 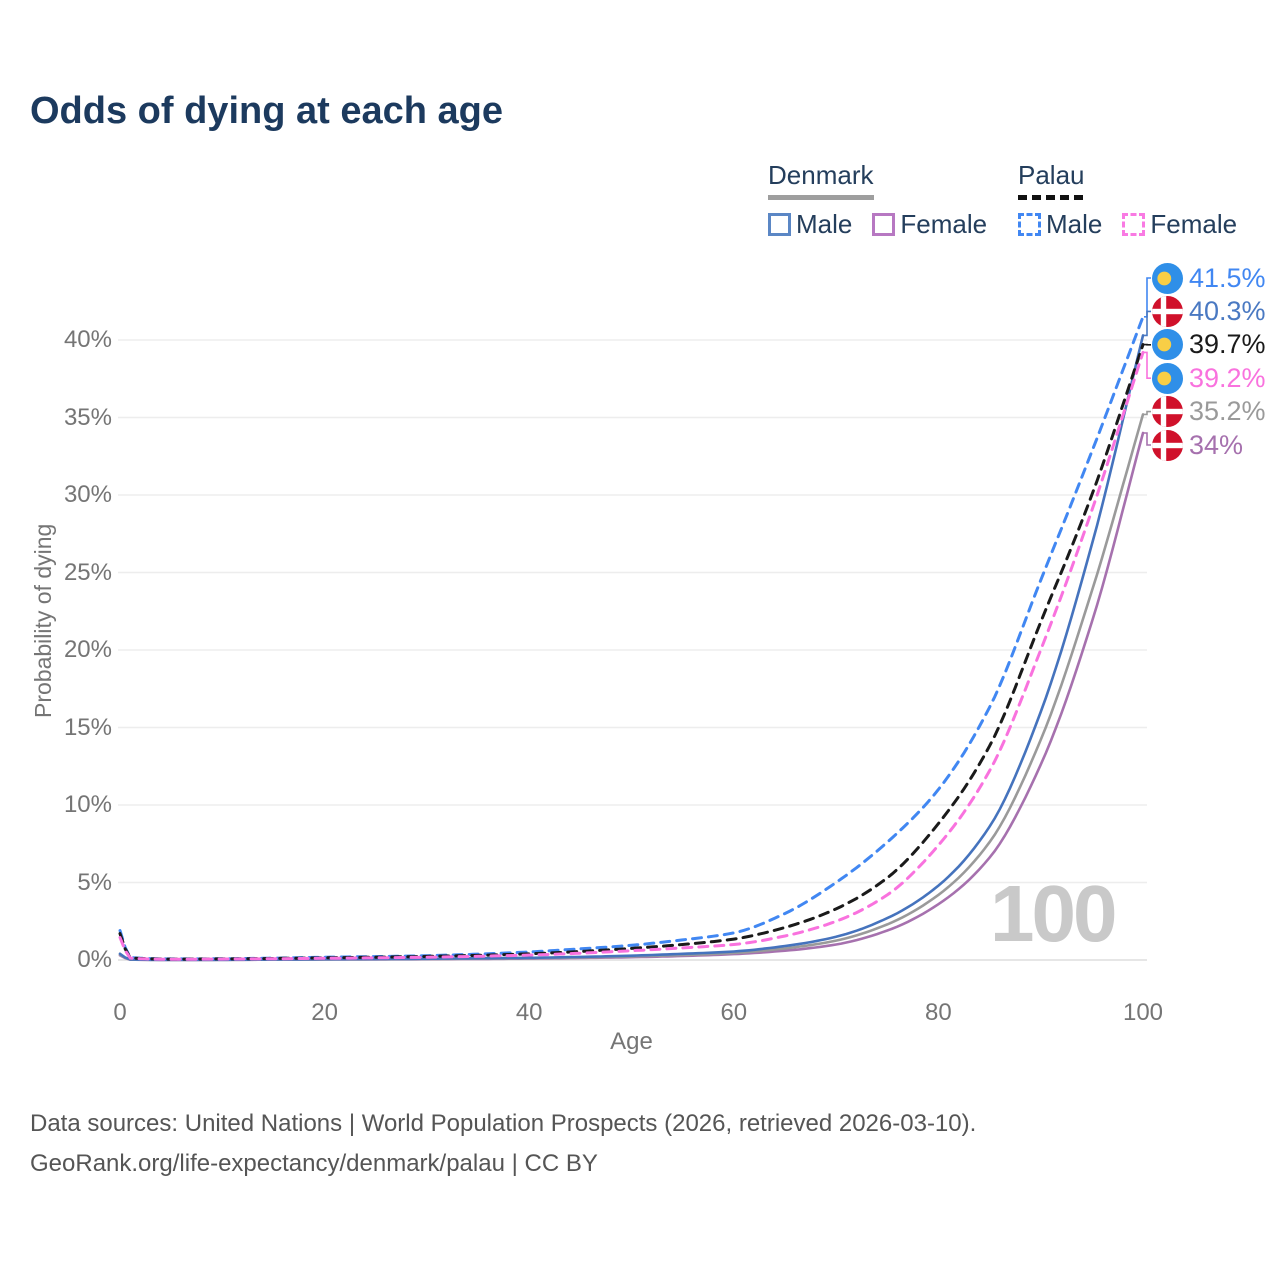 I want to click on end-label-palau-male: 41.5%, so click(x=1209, y=278).